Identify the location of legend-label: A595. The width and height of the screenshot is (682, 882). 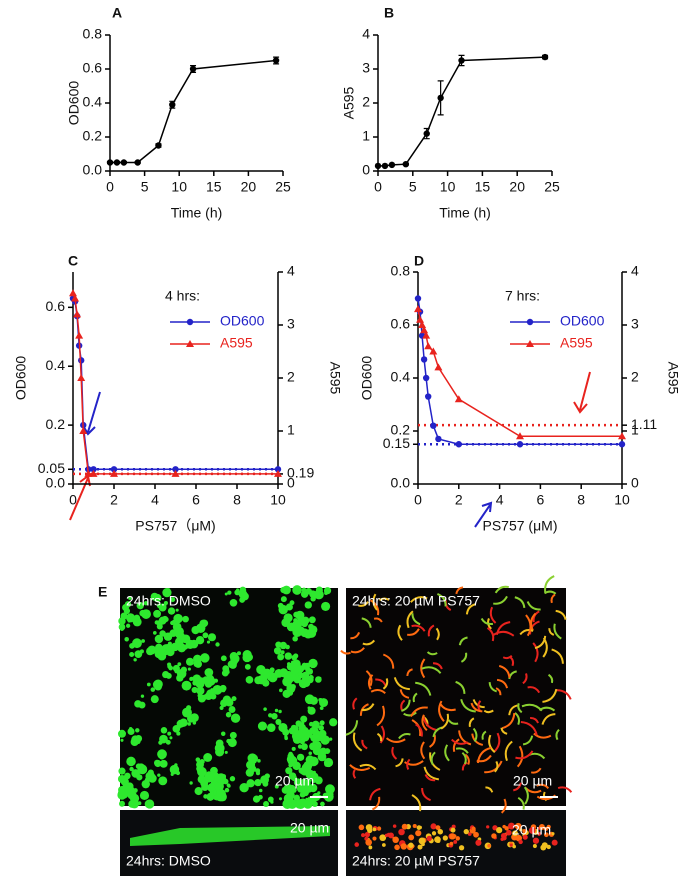
(236, 343).